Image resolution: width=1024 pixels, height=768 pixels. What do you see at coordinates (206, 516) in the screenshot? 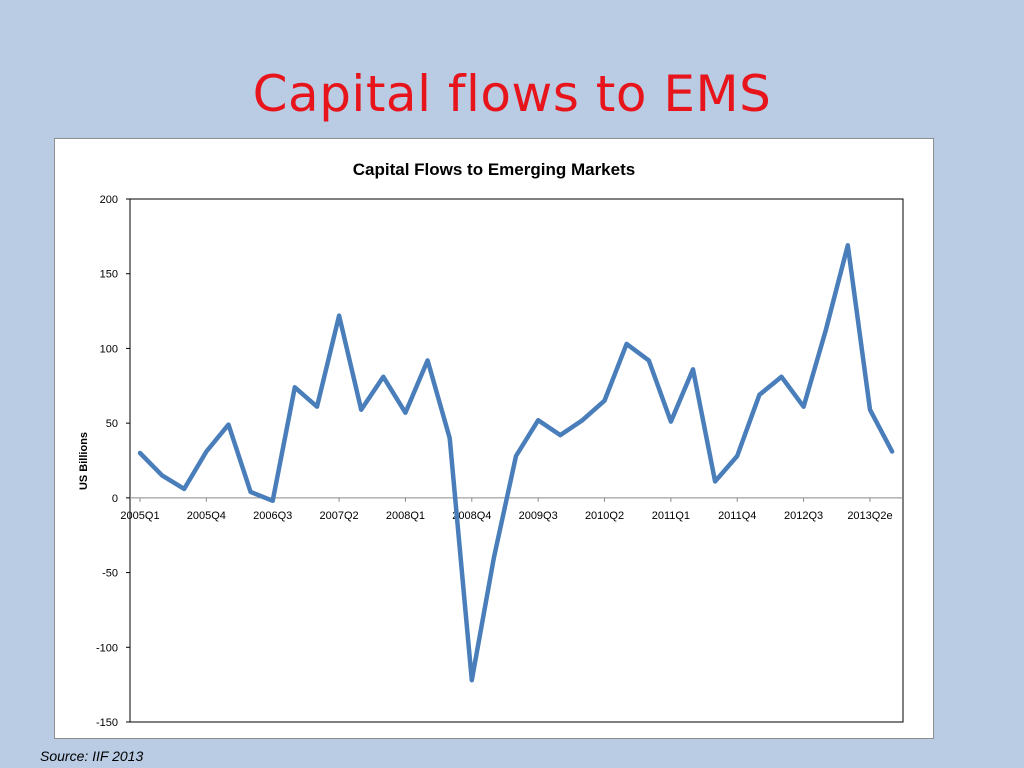
I see `x-tick-label: 2005Q4` at bounding box center [206, 516].